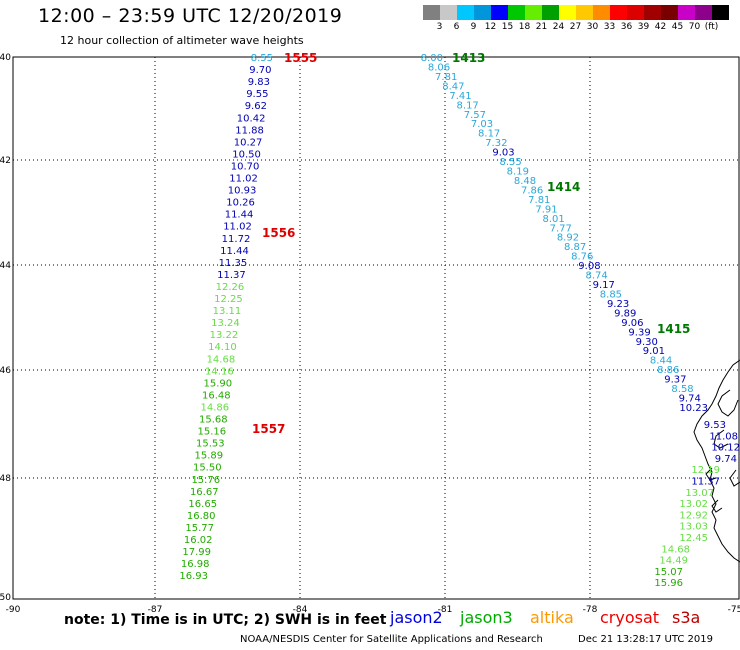 The width and height of the screenshot is (740, 650). I want to click on longitude-label: -75, so click(734, 610).